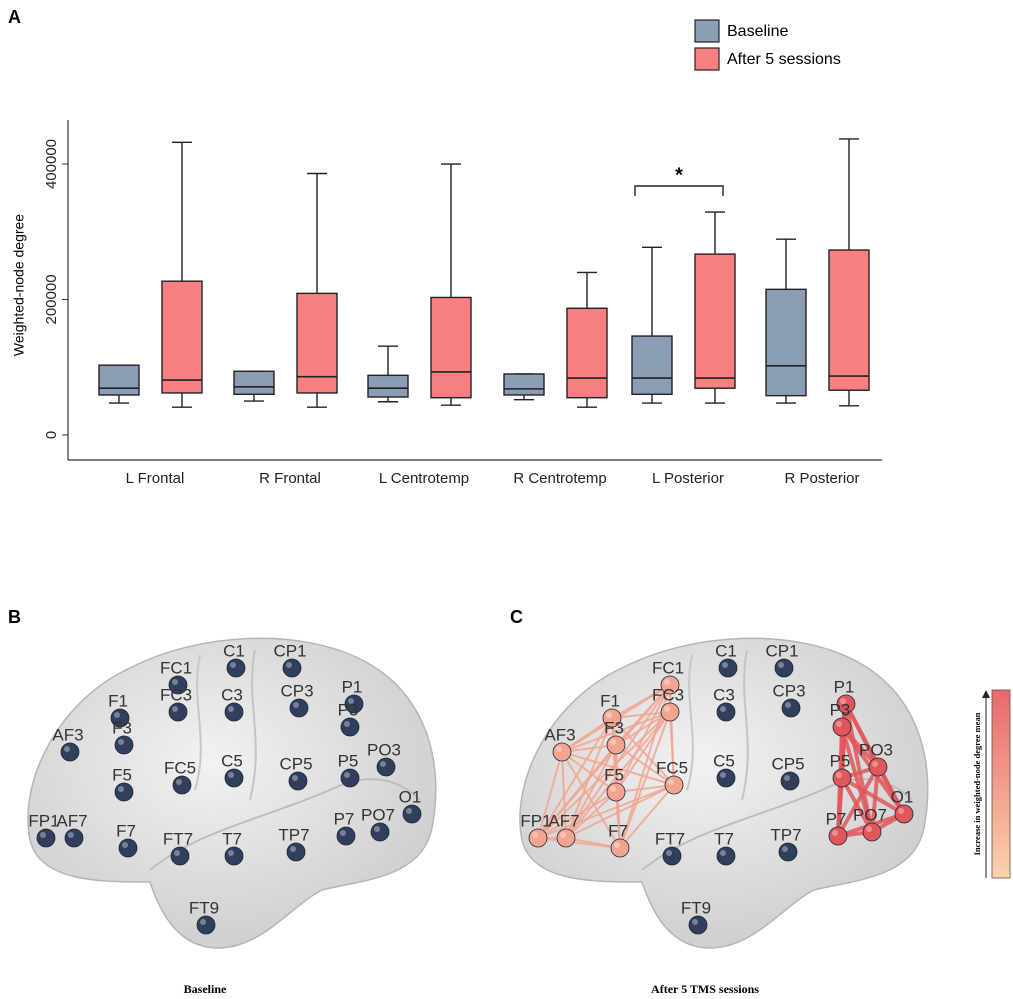  I want to click on electrode-label: FC5, so click(672, 767).